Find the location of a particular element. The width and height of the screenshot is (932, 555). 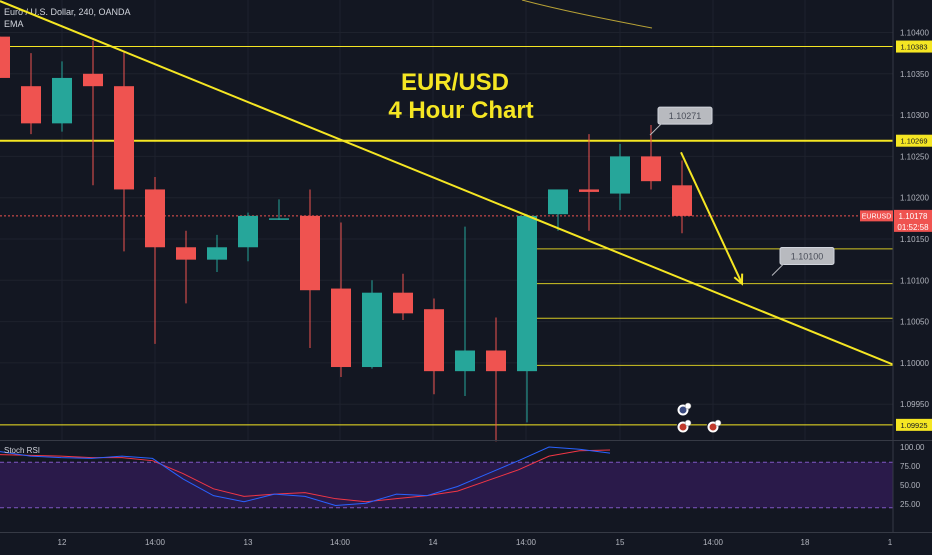

price-tick-label: 1.10100 is located at coordinates (914, 280).